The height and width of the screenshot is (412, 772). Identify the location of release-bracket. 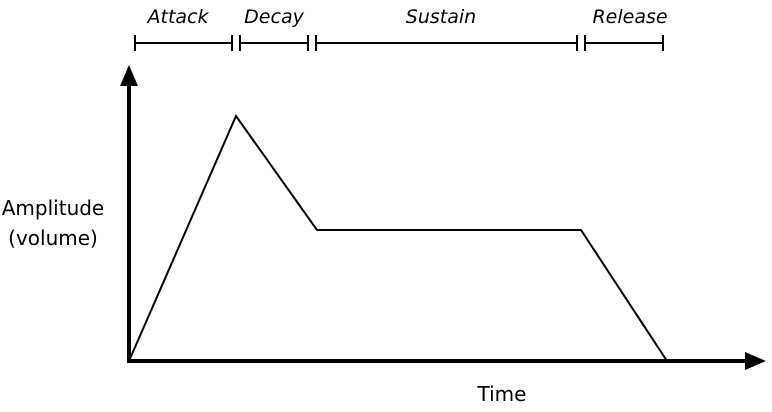
(624, 43).